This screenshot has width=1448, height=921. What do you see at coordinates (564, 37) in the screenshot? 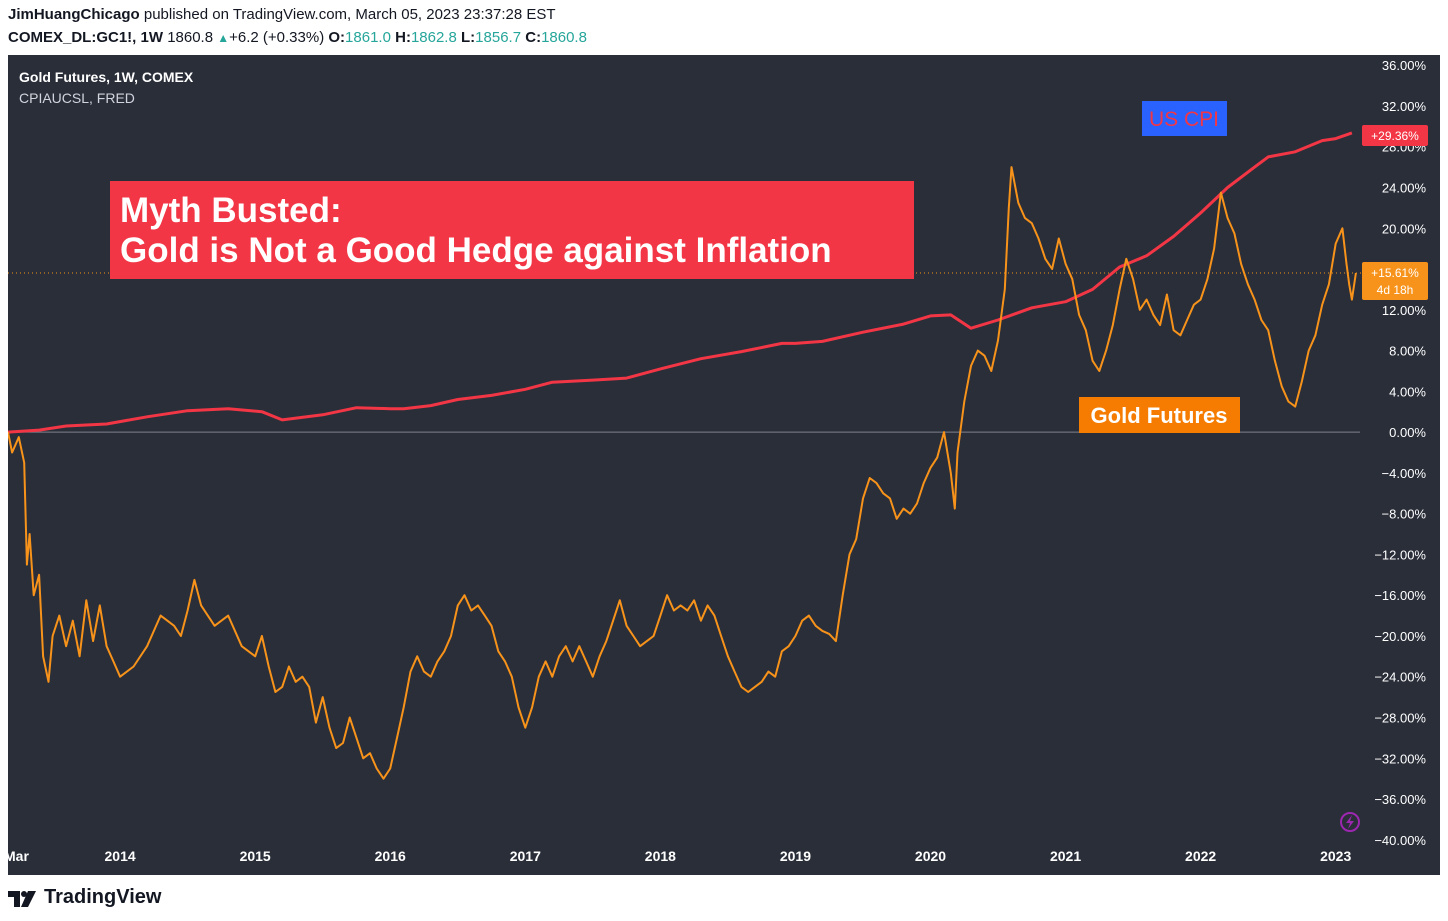
I see `close-value: 1860.8` at bounding box center [564, 37].